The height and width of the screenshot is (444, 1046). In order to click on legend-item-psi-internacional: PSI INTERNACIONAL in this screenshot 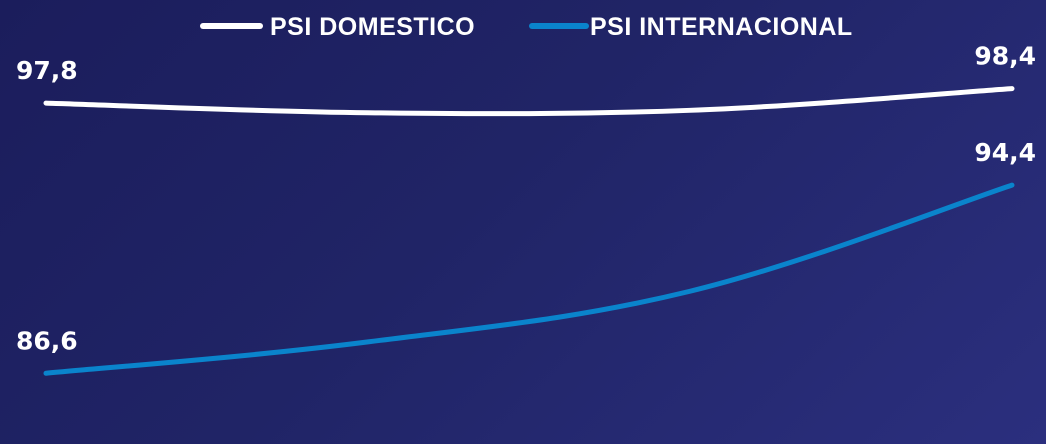, I will do `click(691, 27)`.